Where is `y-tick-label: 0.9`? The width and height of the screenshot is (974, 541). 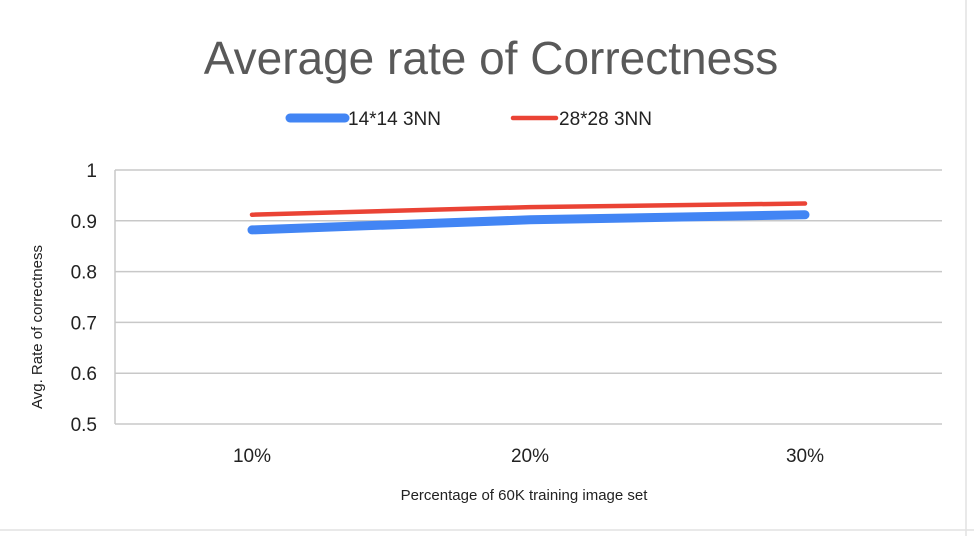 y-tick-label: 0.9 is located at coordinates (84, 222).